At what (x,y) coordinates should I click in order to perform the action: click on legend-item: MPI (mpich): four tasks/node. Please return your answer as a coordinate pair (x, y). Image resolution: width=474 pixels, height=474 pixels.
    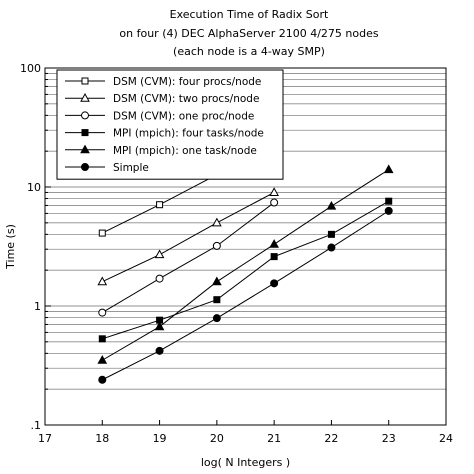
    Looking at the image, I should click on (164, 134).